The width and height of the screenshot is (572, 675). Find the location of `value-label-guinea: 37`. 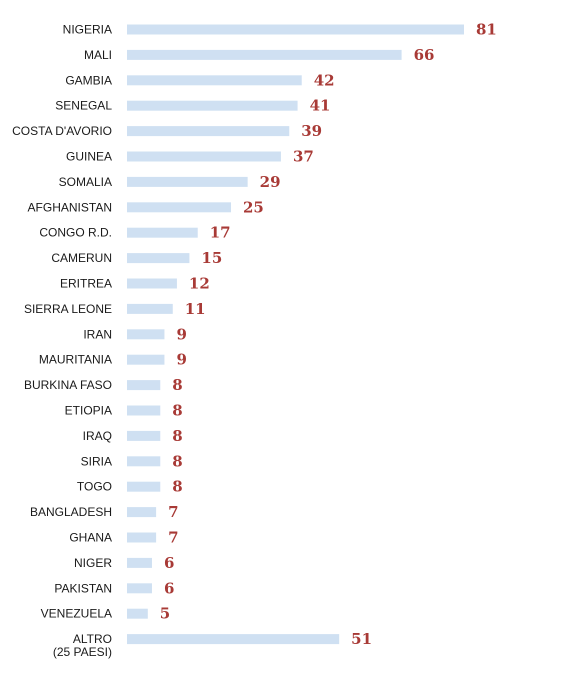

value-label-guinea: 37 is located at coordinates (303, 157).